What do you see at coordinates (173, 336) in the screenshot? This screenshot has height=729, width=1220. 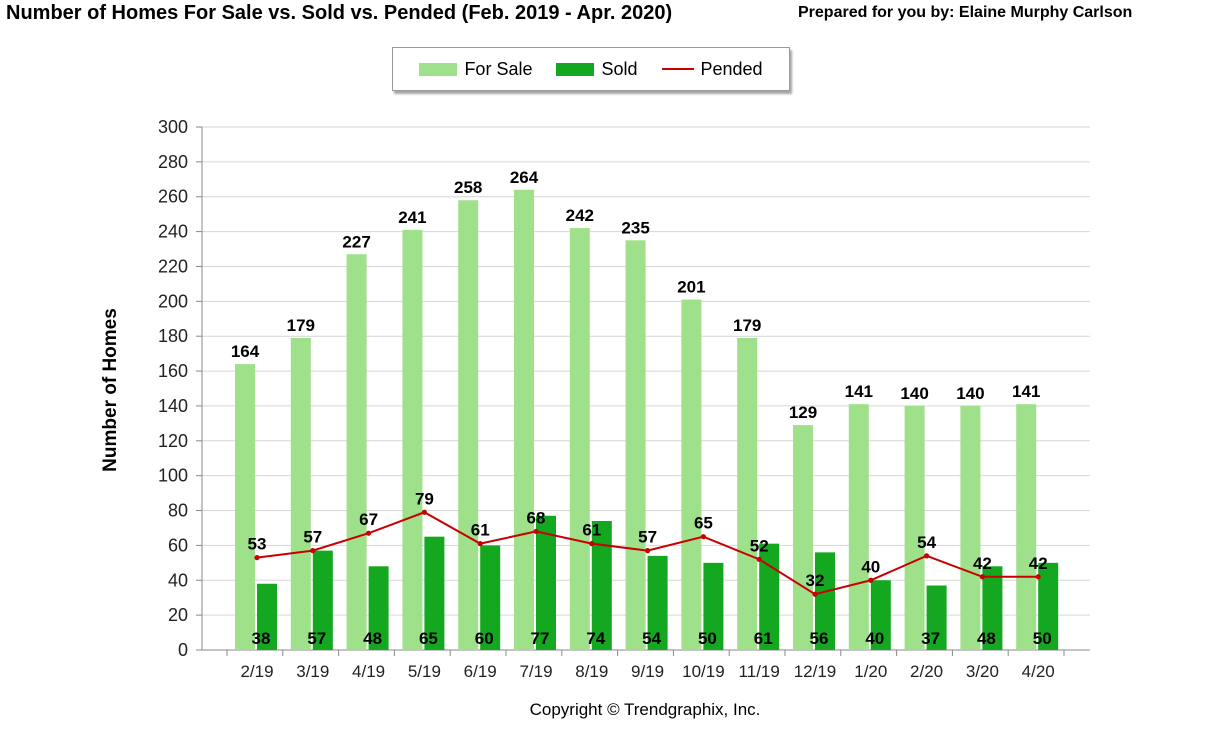 I see `y-tick-label: 180` at bounding box center [173, 336].